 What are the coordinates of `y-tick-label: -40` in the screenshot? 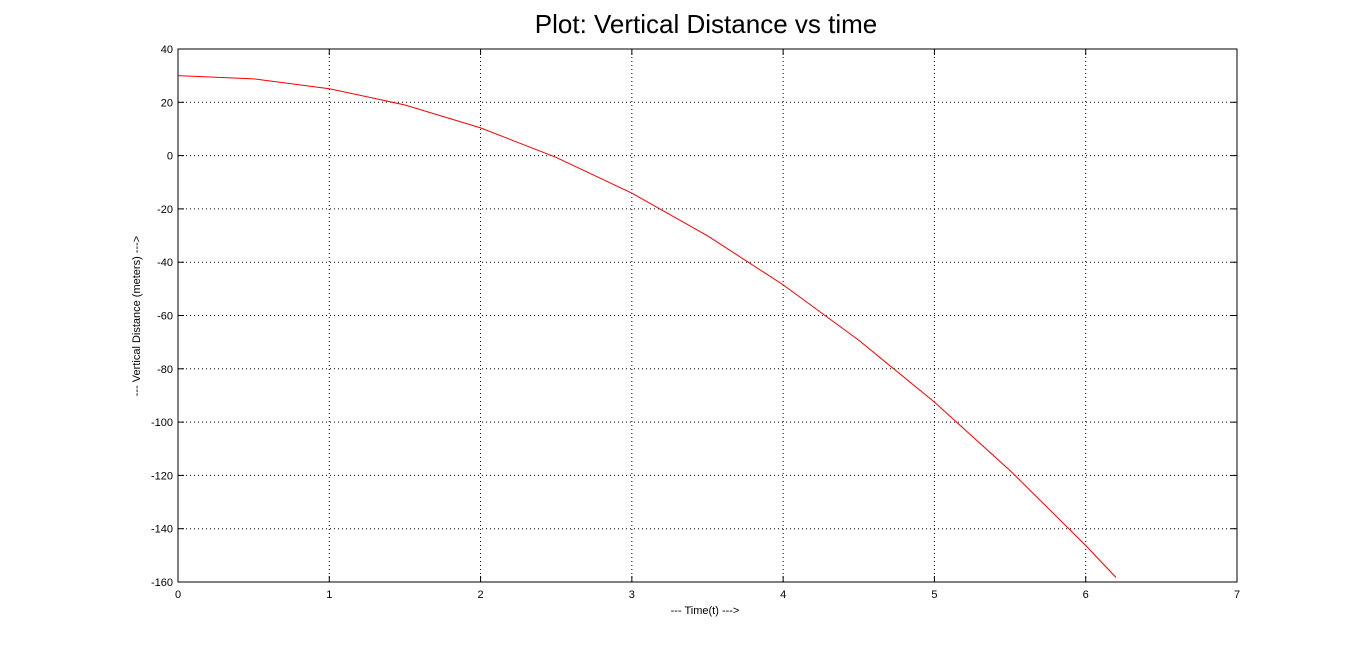 It's located at (165, 263).